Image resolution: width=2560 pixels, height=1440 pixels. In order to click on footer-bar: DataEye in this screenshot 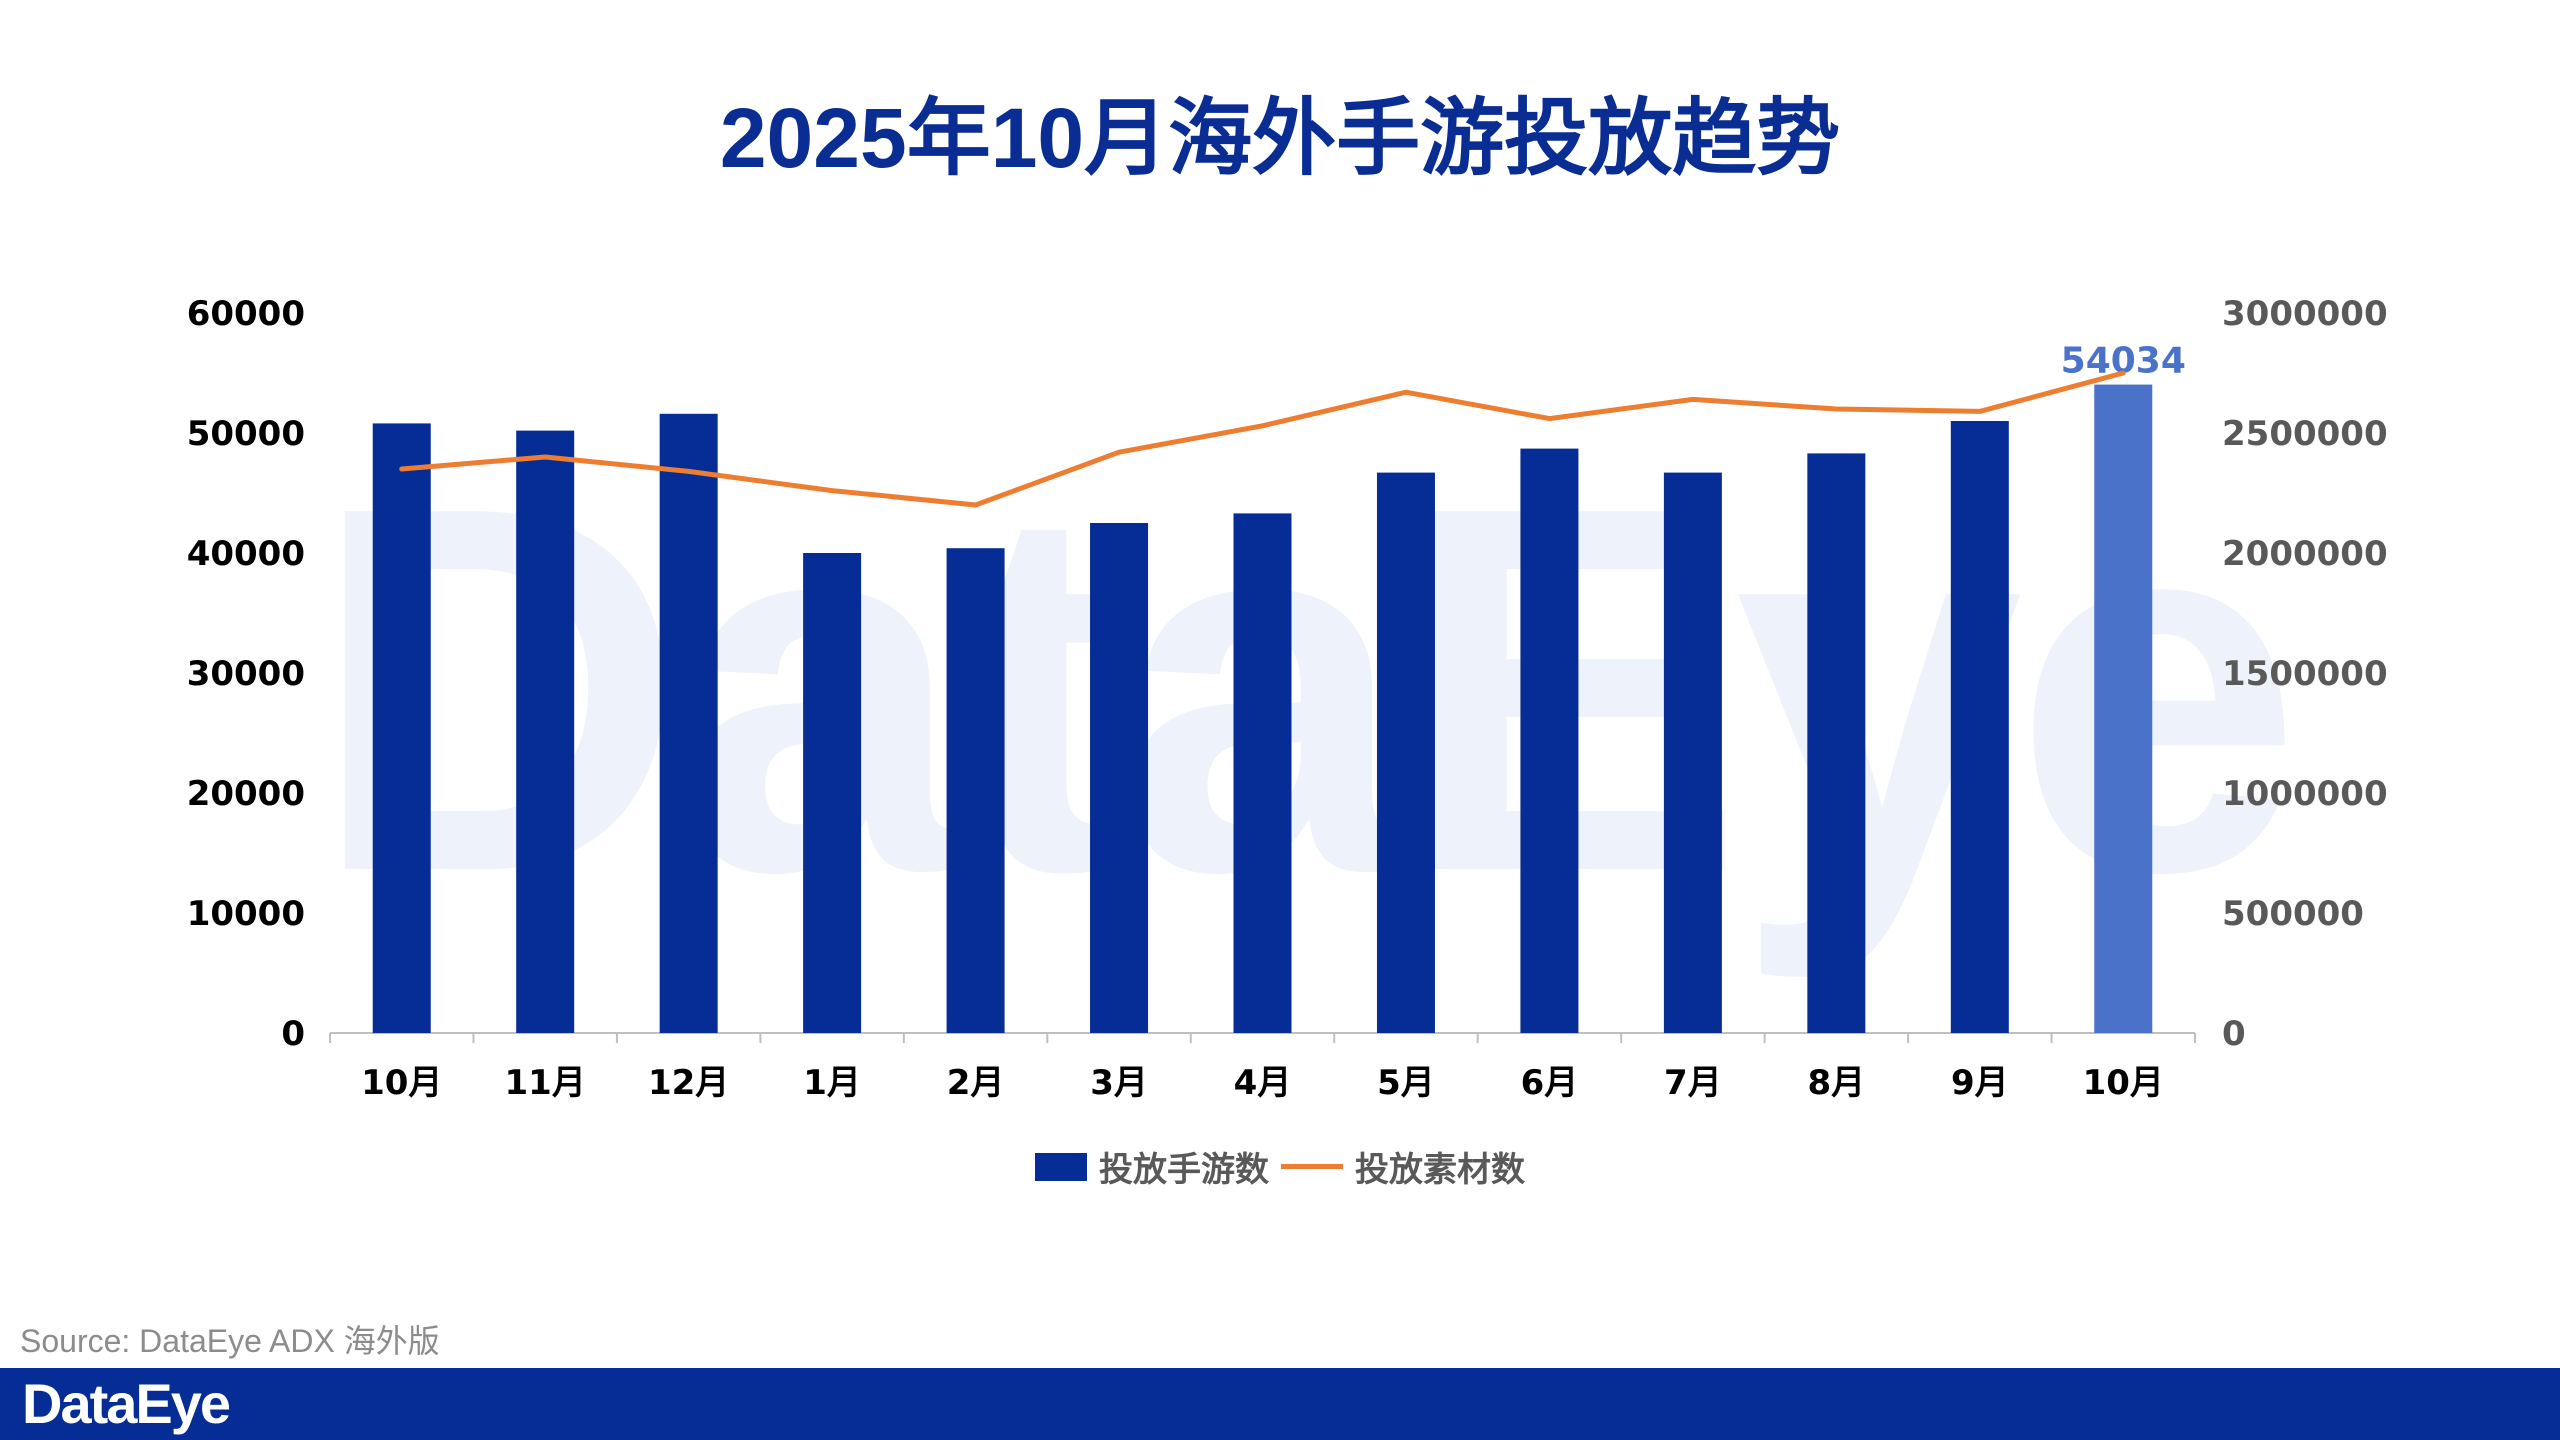, I will do `click(1280, 1404)`.